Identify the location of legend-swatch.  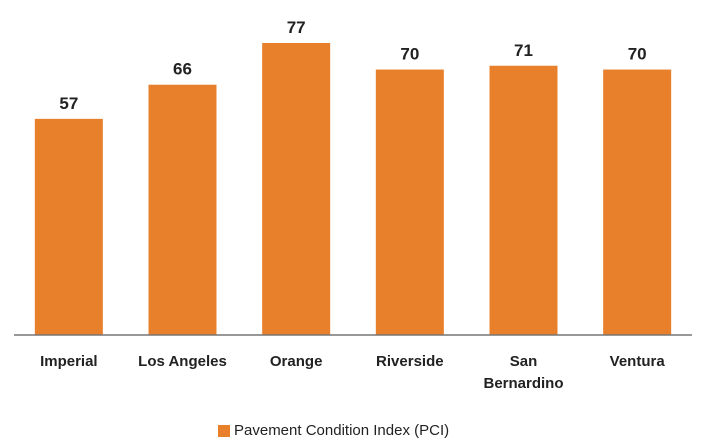
(224, 430).